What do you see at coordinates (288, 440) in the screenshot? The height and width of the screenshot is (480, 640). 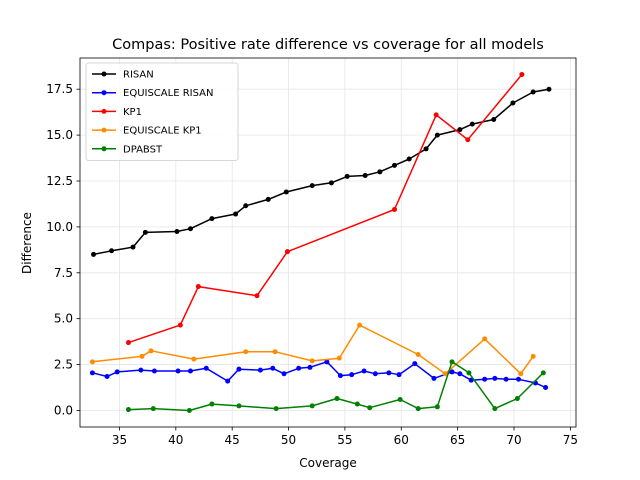 I see `x-tick-label: 50` at bounding box center [288, 440].